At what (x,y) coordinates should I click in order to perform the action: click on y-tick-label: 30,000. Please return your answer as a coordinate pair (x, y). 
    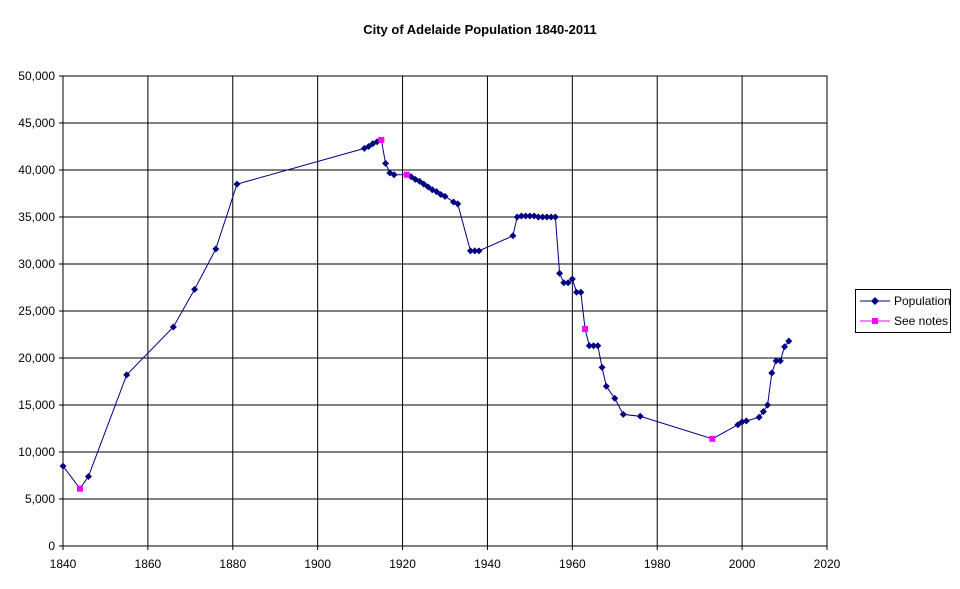
    Looking at the image, I should click on (36, 264).